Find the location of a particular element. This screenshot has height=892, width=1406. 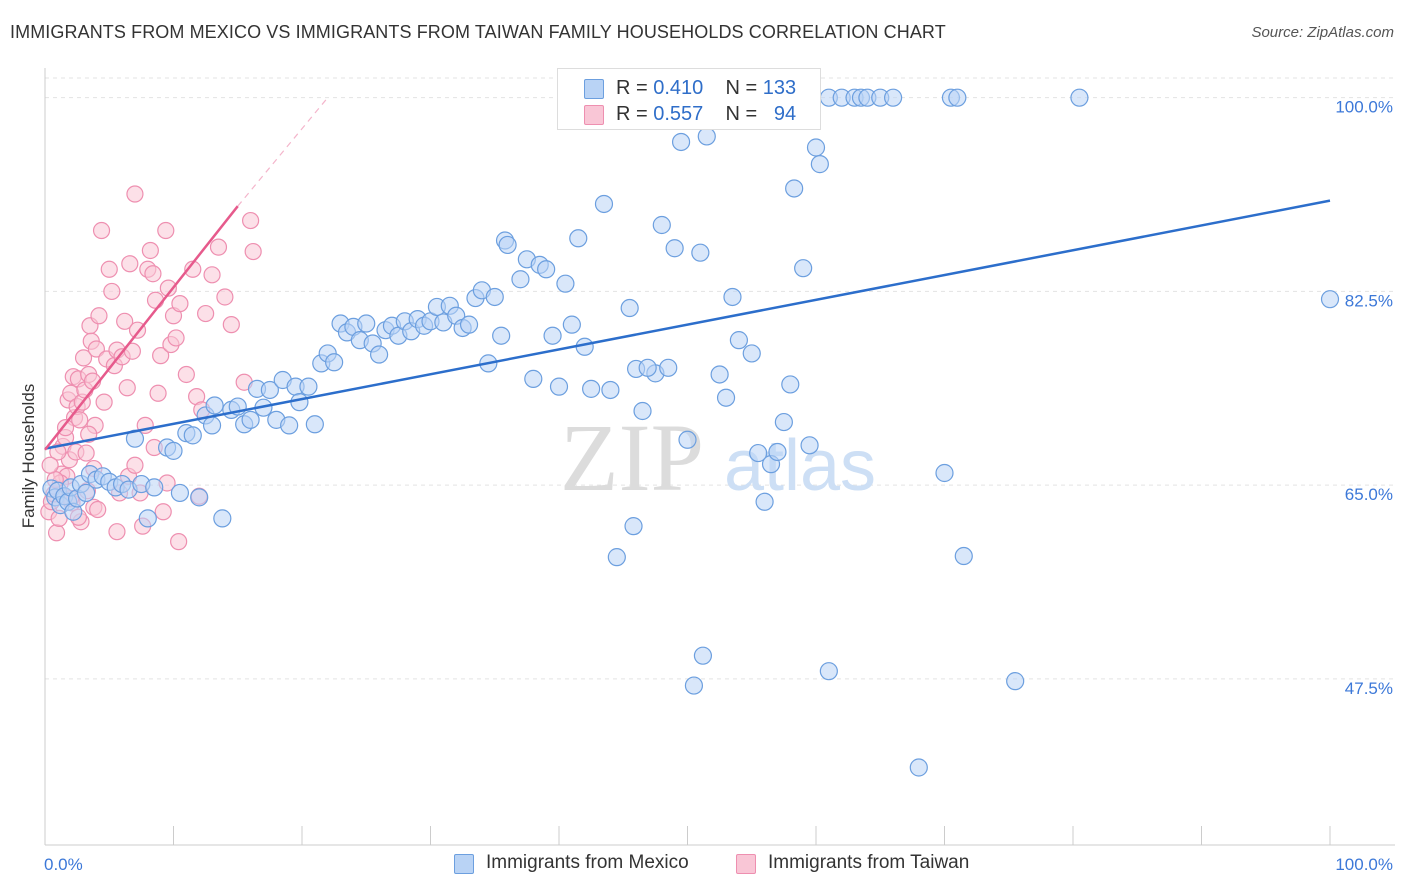

y-tick-label: 100.0% is located at coordinates (1364, 107).